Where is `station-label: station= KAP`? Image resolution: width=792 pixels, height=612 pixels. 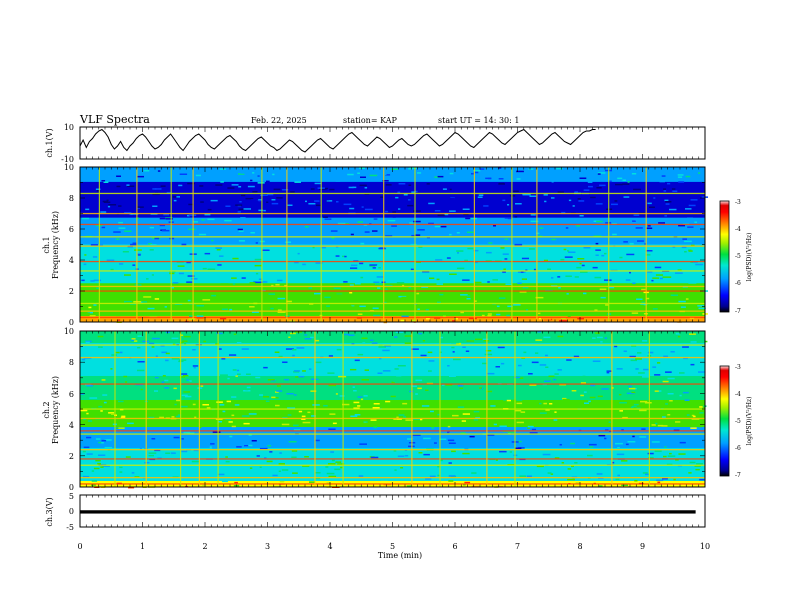 station-label: station= KAP is located at coordinates (370, 120).